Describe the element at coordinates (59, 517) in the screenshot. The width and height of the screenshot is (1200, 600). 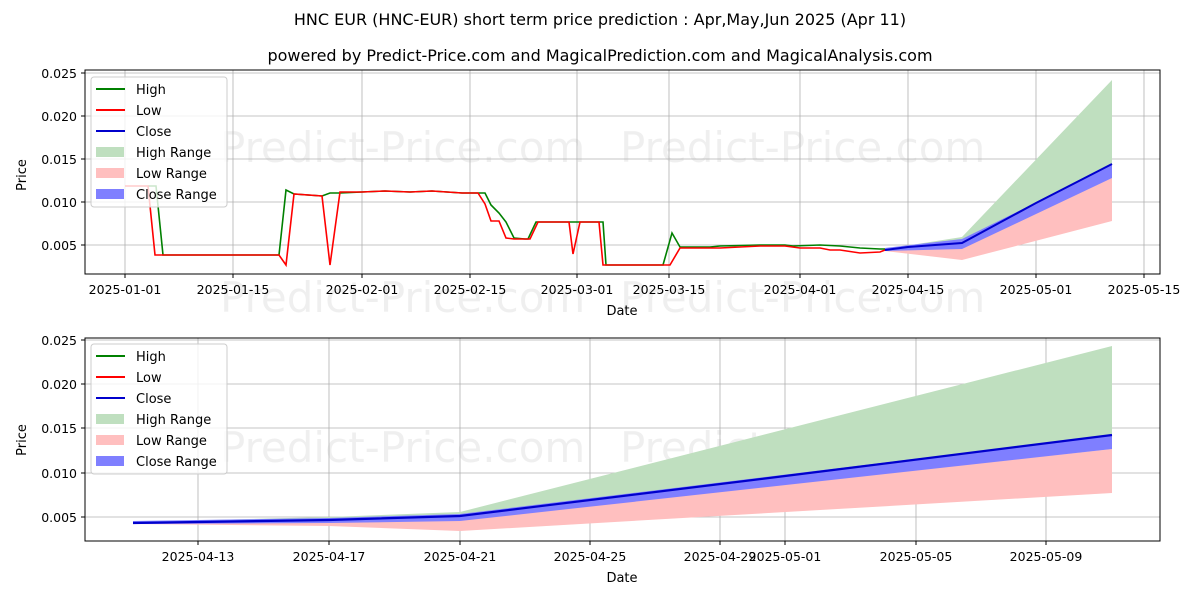
I see `bottom-y-tick-label: 0.005` at that location.